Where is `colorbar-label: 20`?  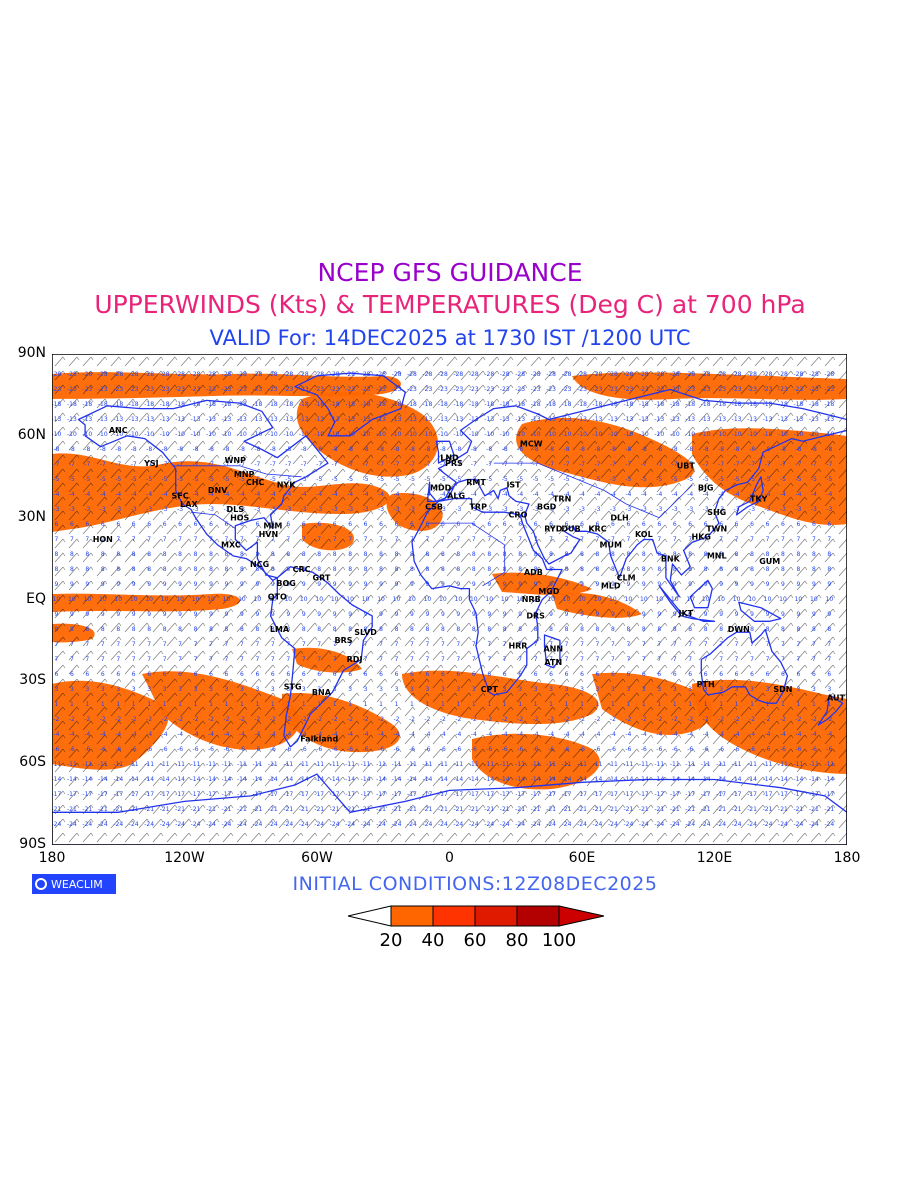
colorbar-label: 20 is located at coordinates (391, 940).